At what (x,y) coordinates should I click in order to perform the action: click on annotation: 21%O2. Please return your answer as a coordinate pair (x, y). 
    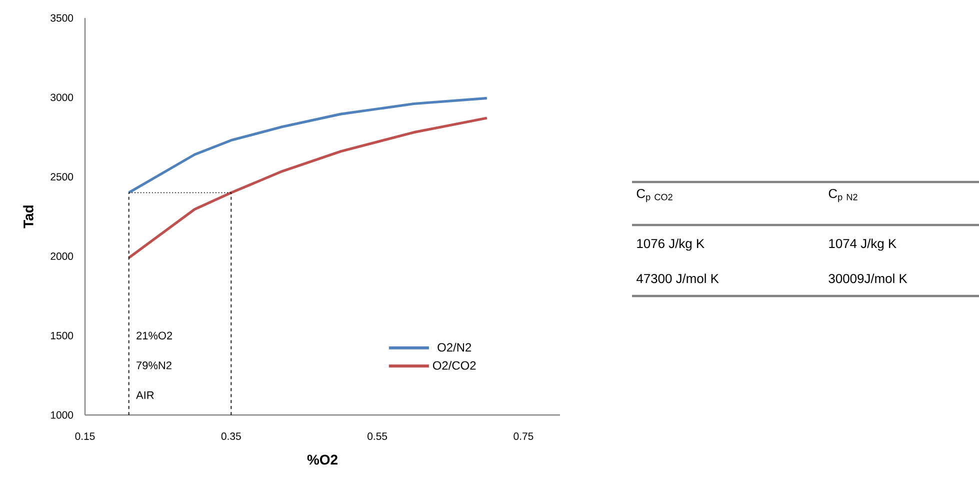
    Looking at the image, I should click on (154, 336).